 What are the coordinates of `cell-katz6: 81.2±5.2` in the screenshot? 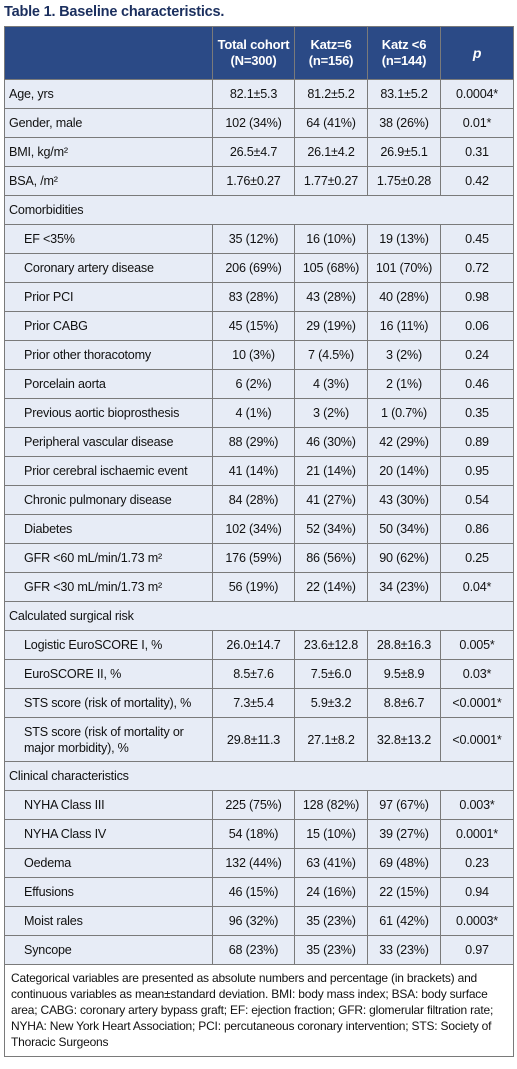 It's located at (331, 94).